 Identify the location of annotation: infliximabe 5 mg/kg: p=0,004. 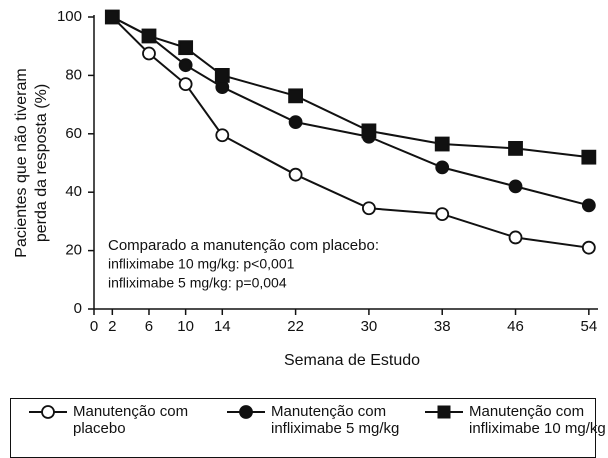
(197, 283).